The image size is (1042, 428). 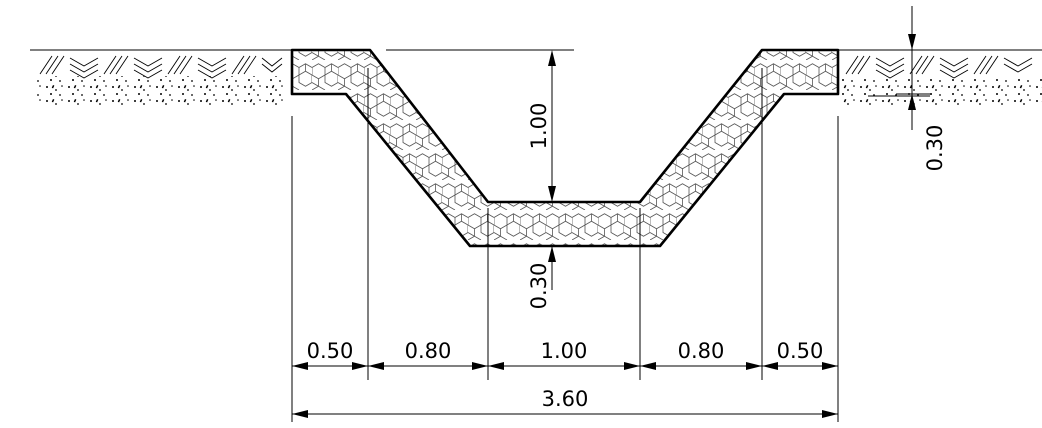 I want to click on berm-left-label: 0.50, so click(x=330, y=351).